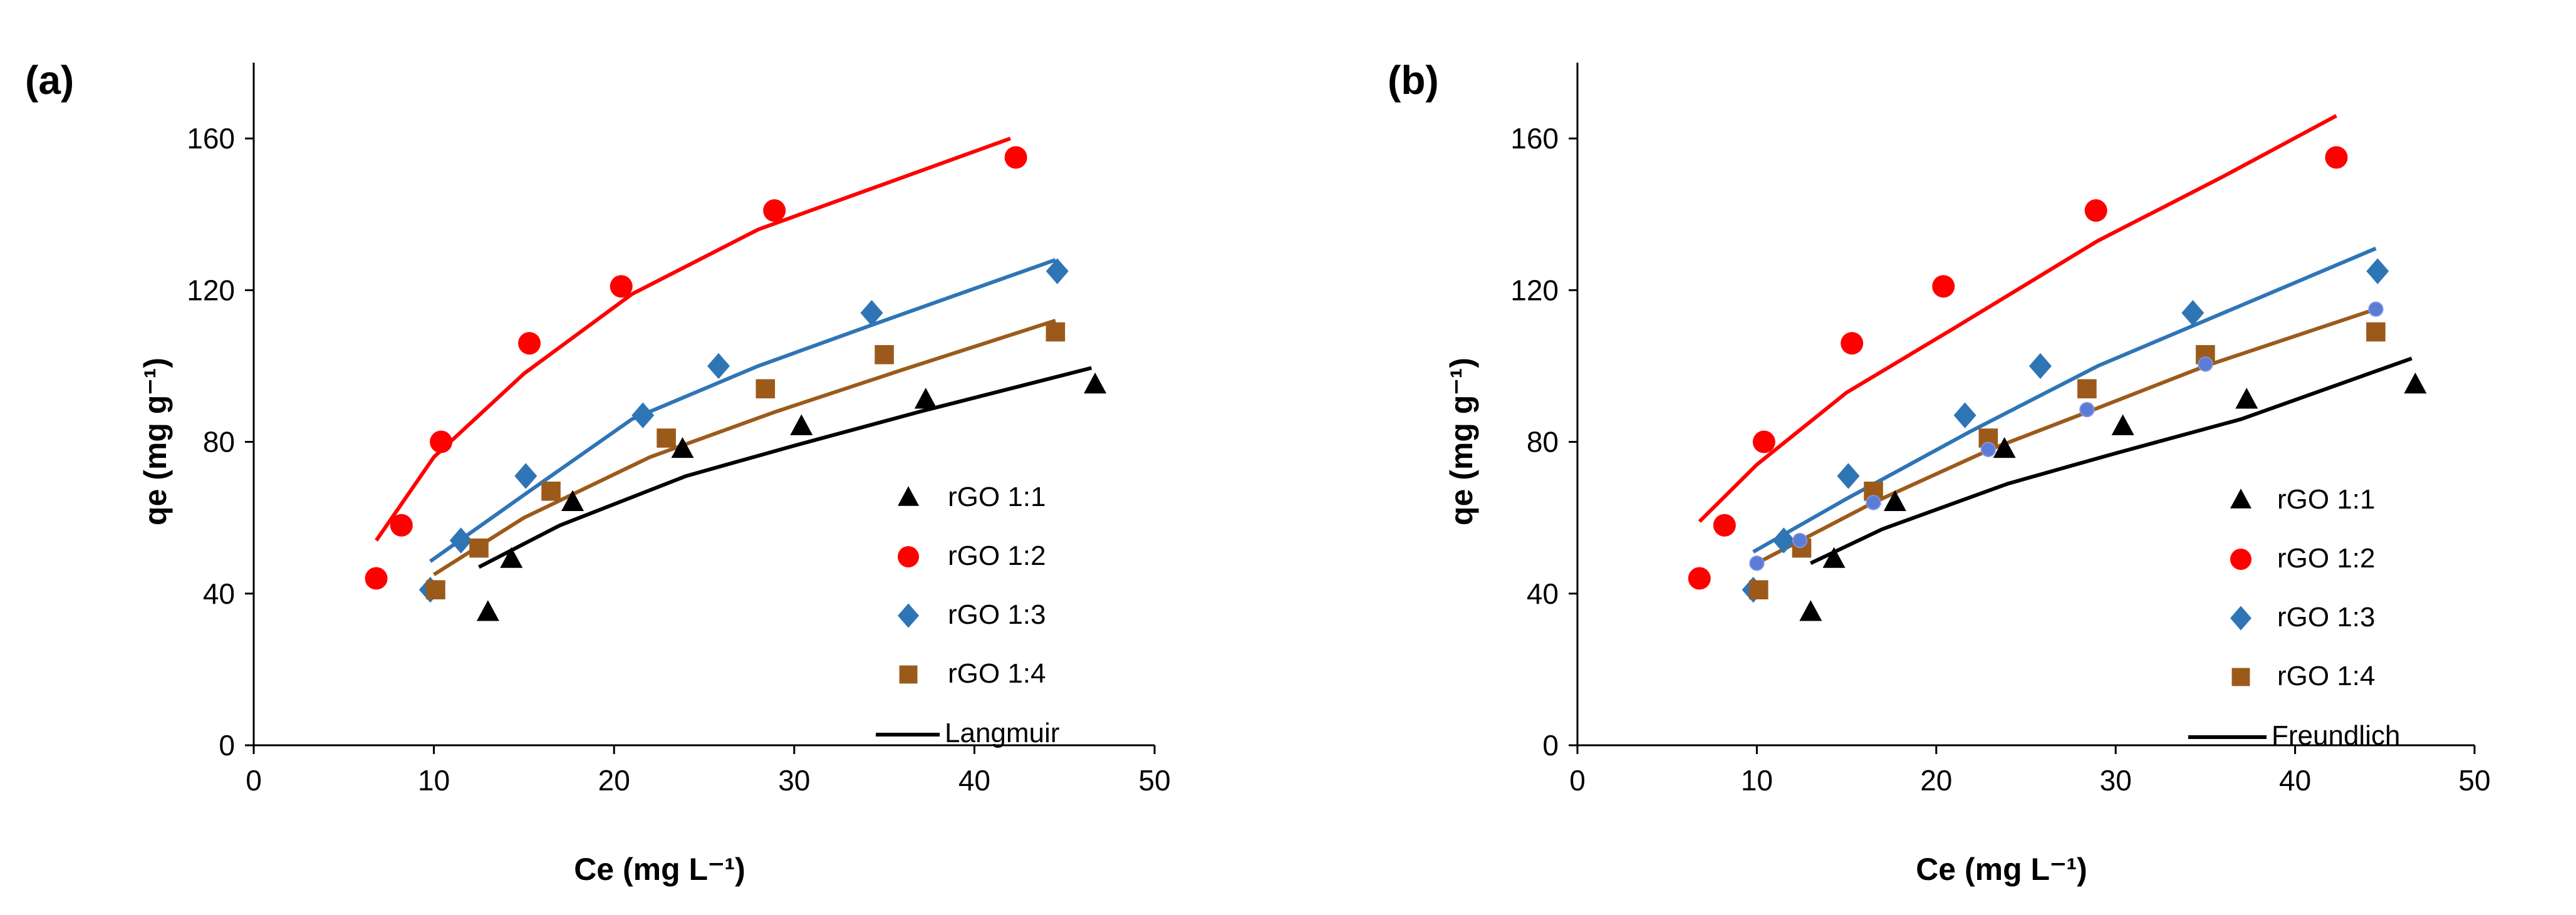 This screenshot has height=915, width=2576. Describe the element at coordinates (227, 745) in the screenshot. I see `y-tick-label: 0` at that location.